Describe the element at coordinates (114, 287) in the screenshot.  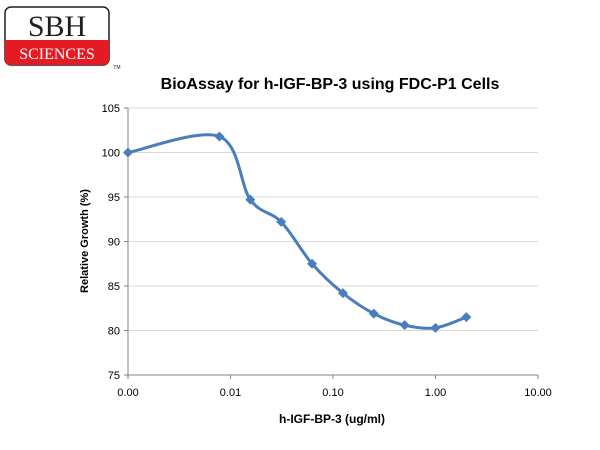
I see `y-tick-label: 85` at that location.